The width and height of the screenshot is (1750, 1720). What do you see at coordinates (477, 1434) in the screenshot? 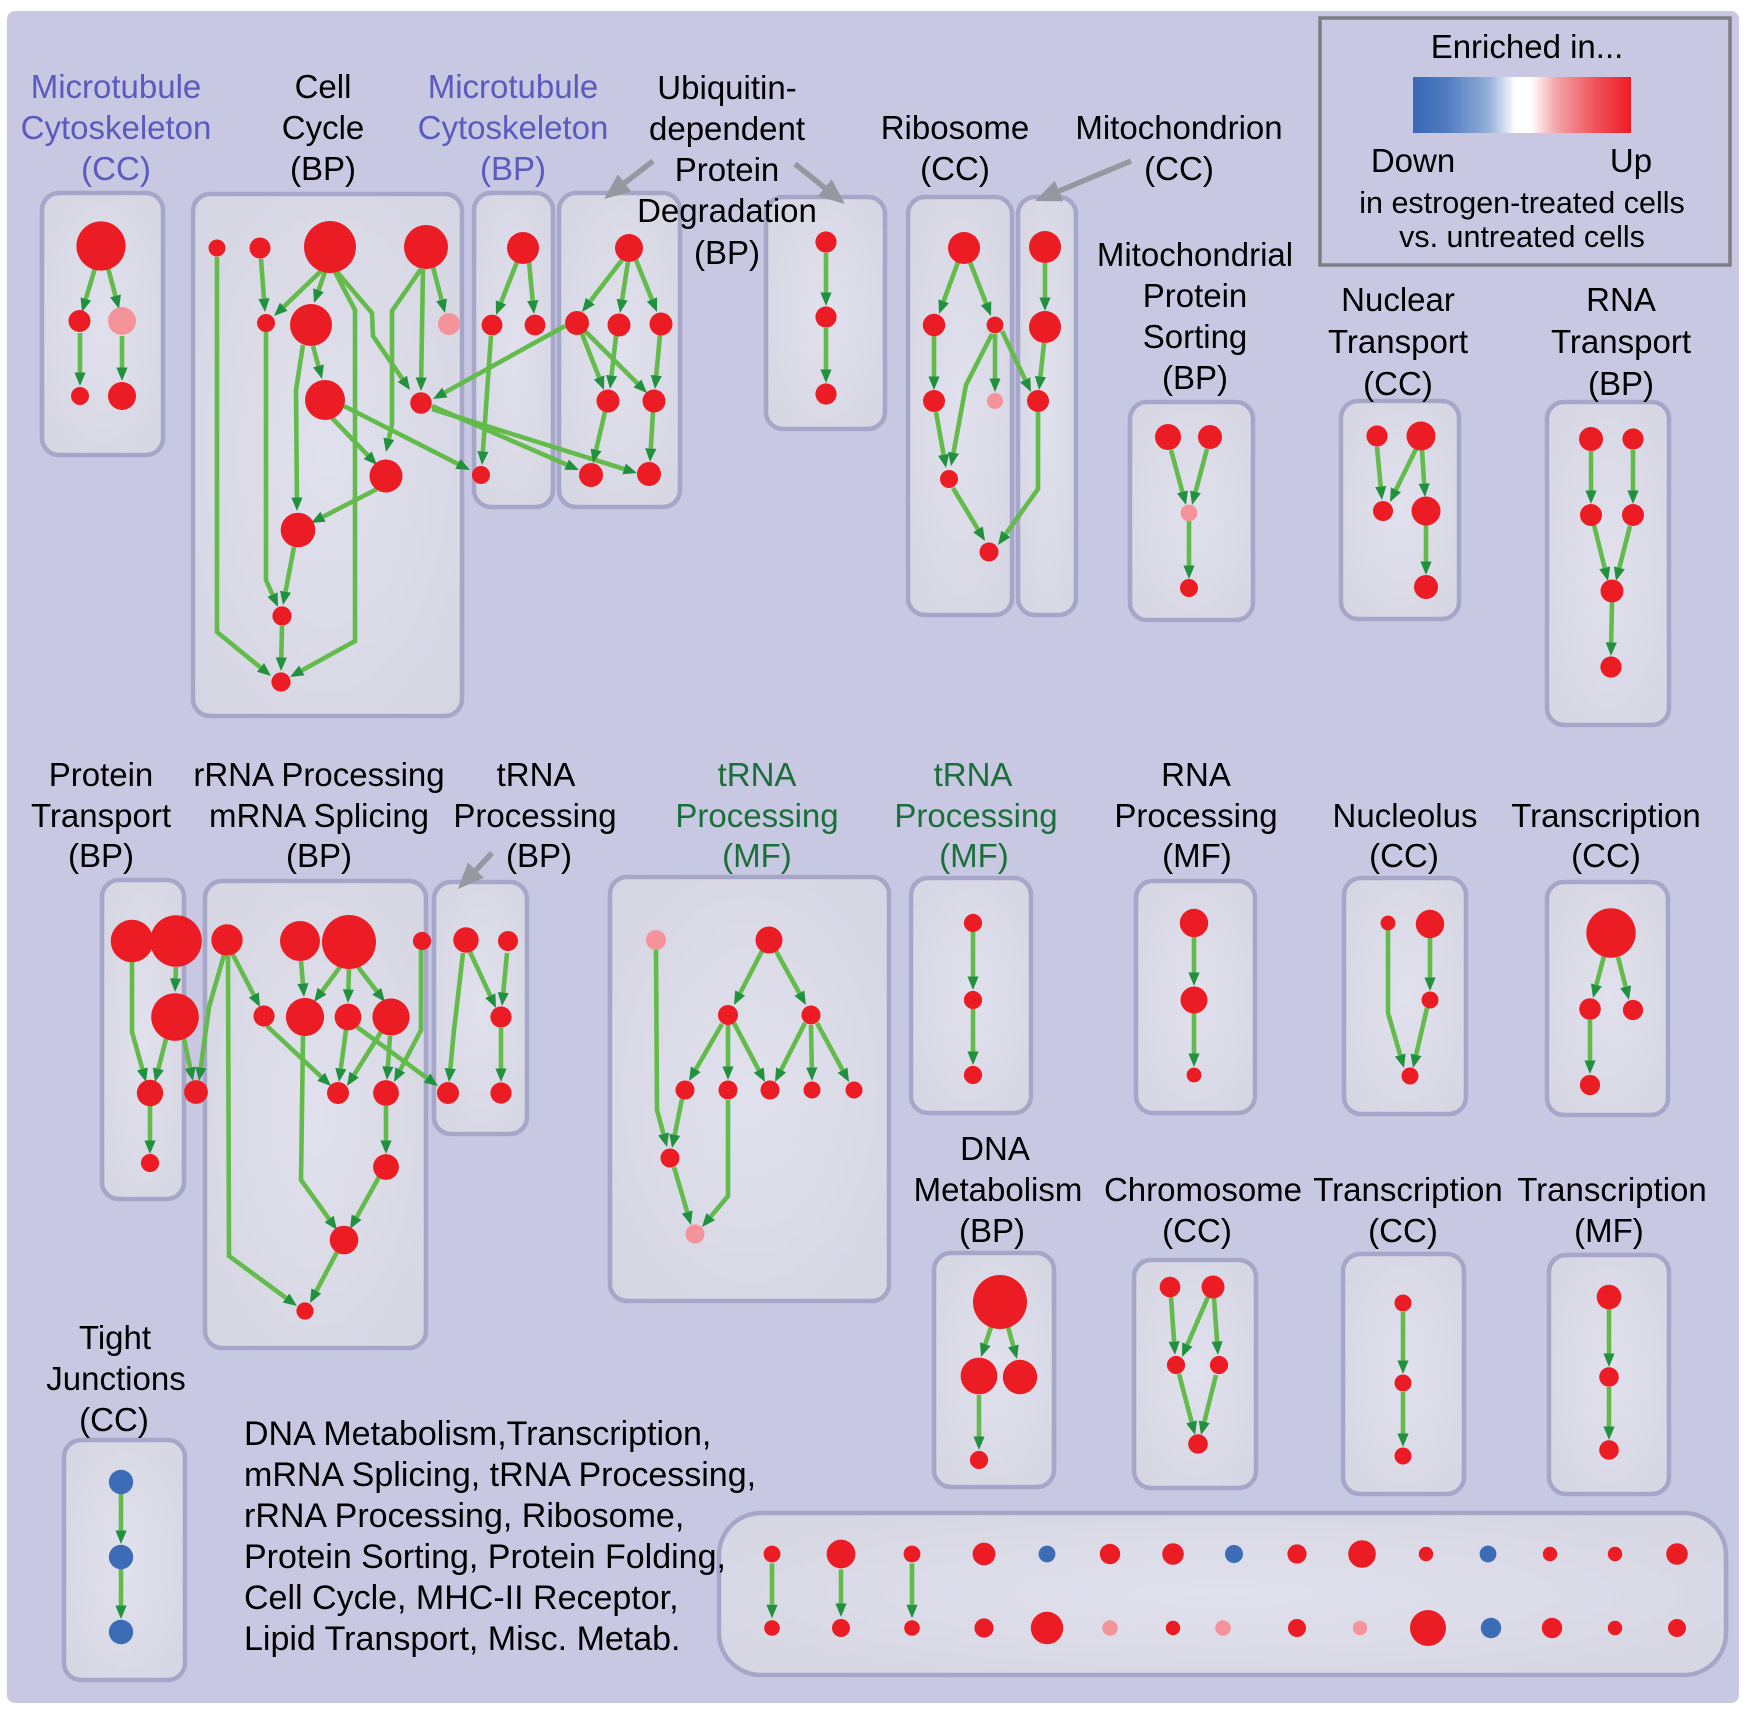
I see `svg-text: DNA Metabolism,Transcription,` at bounding box center [477, 1434].